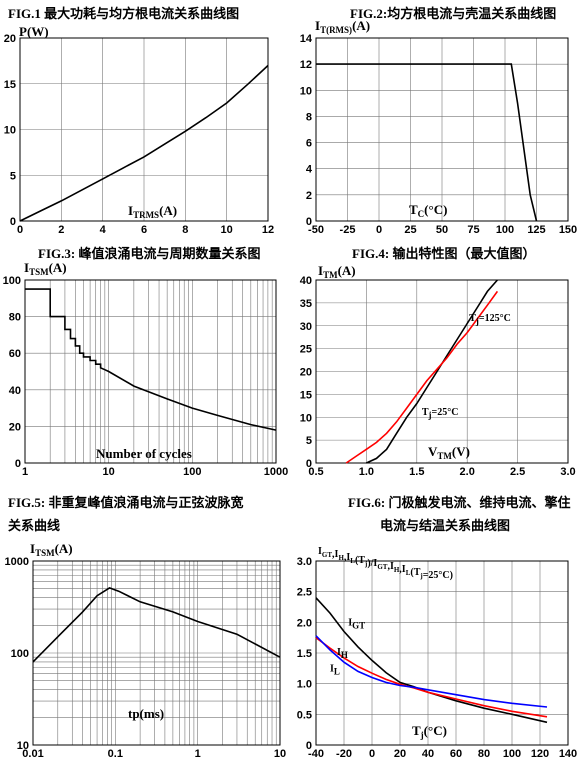  I want to click on fig6-ytick-label: 3.0, so click(304, 562).